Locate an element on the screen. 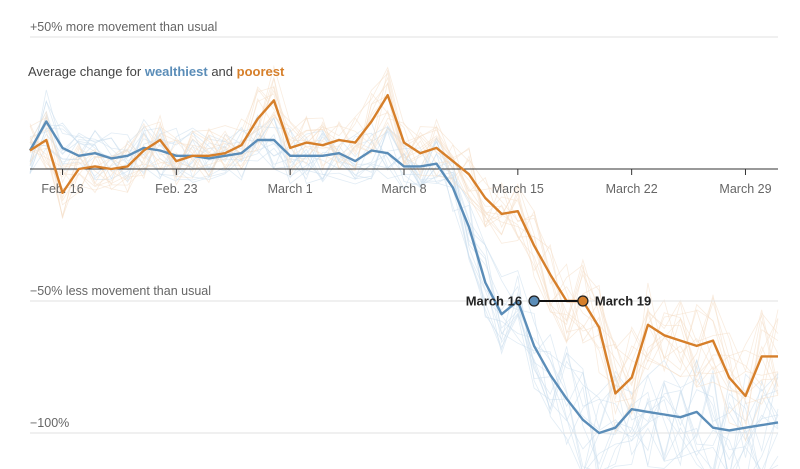 The width and height of the screenshot is (800, 469). x-tick-label: March 1 is located at coordinates (290, 189).